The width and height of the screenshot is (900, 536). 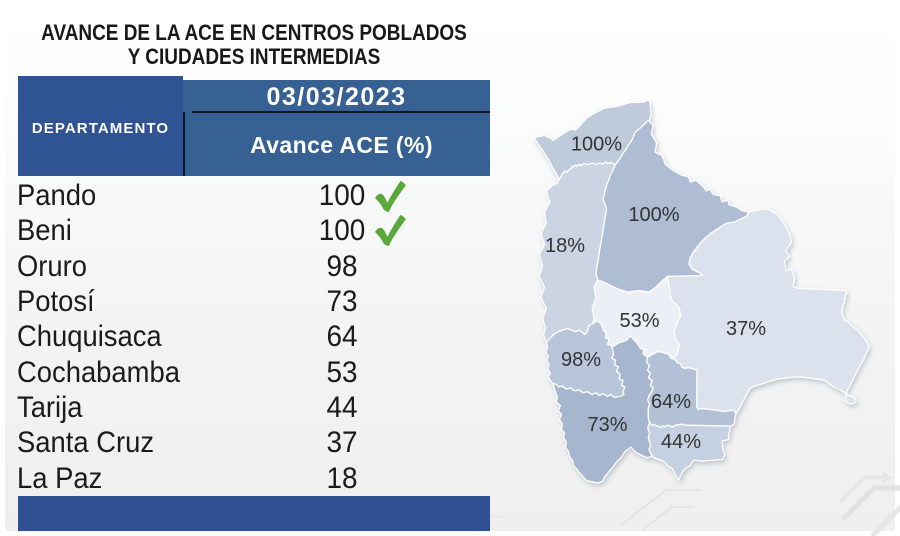 What do you see at coordinates (639, 321) in the screenshot?
I see `svg-text: 53%` at bounding box center [639, 321].